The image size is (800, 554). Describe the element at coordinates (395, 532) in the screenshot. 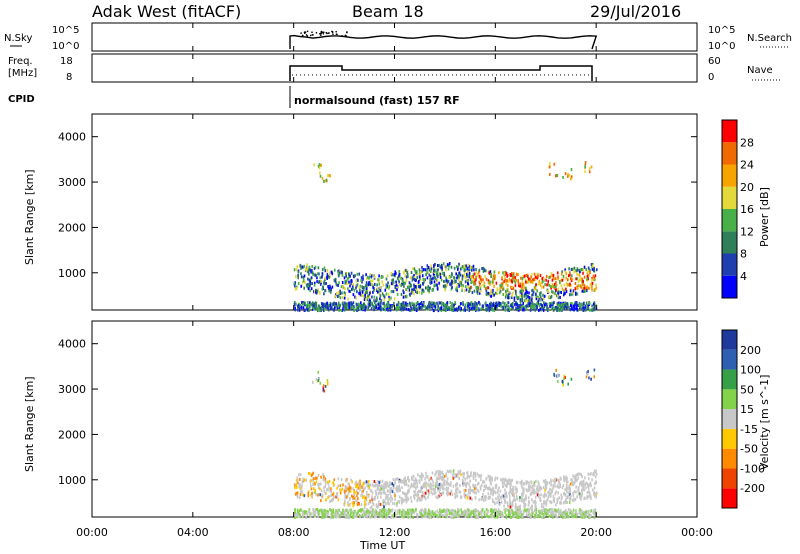

I see `x-tick-label: 12:00` at that location.